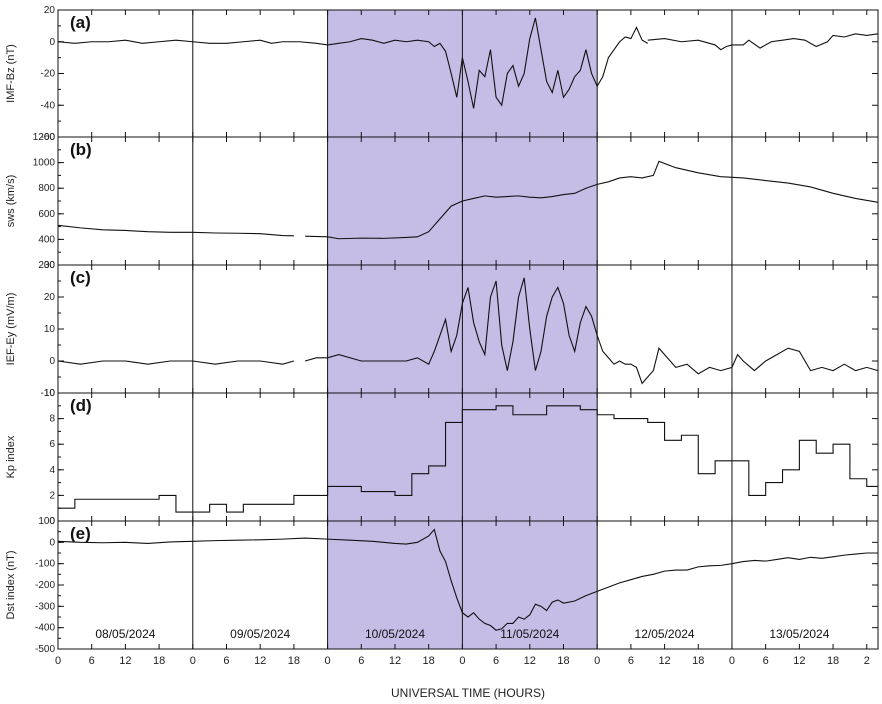 The height and width of the screenshot is (704, 882). What do you see at coordinates (260, 634) in the screenshot?
I see `date-label-1: 09/05/2024` at bounding box center [260, 634].